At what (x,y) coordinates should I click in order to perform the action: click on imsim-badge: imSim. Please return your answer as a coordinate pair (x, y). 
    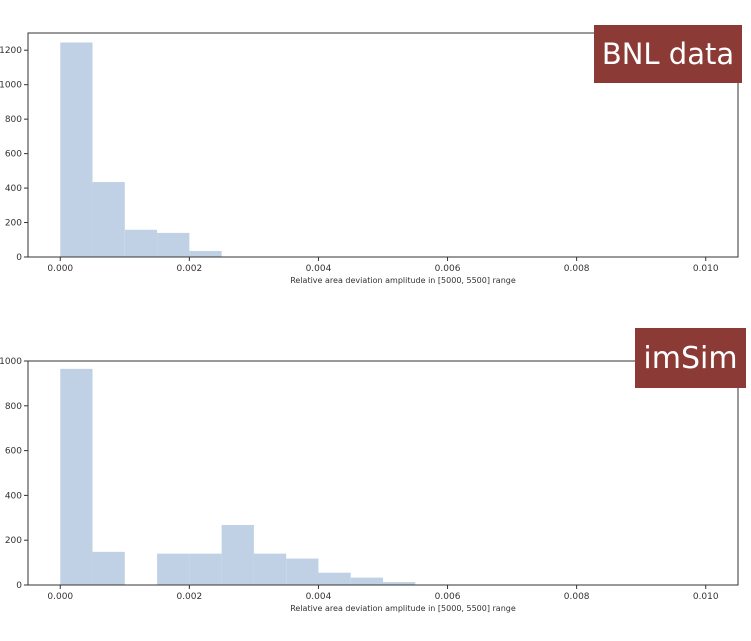
    Looking at the image, I should click on (690, 358).